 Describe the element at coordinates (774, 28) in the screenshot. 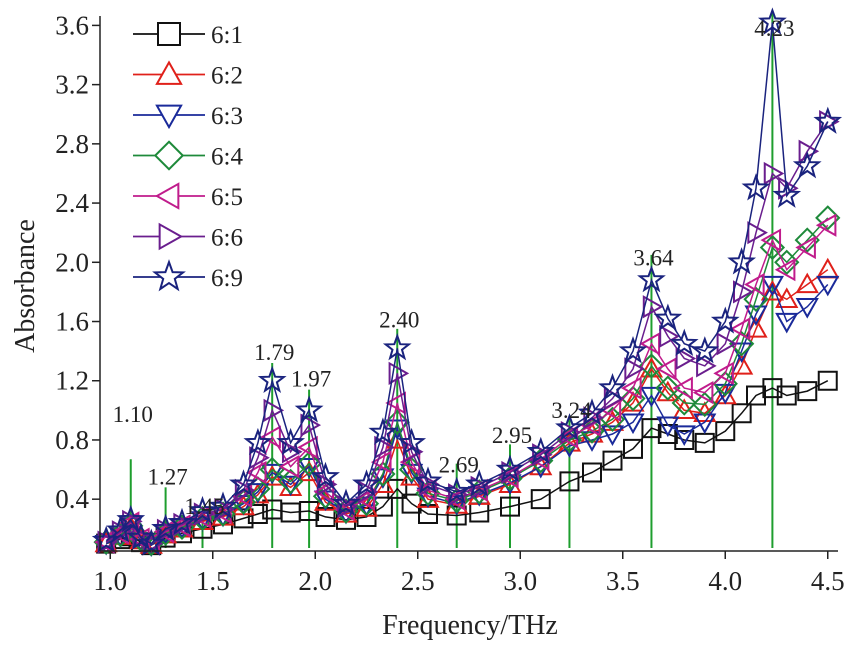

I see `annotation-label: 4.23` at that location.